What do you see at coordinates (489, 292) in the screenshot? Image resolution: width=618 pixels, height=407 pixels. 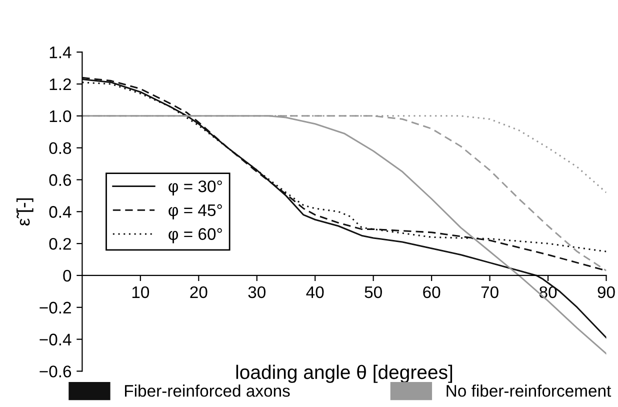 I see `x-tick-label: 70` at bounding box center [489, 292].